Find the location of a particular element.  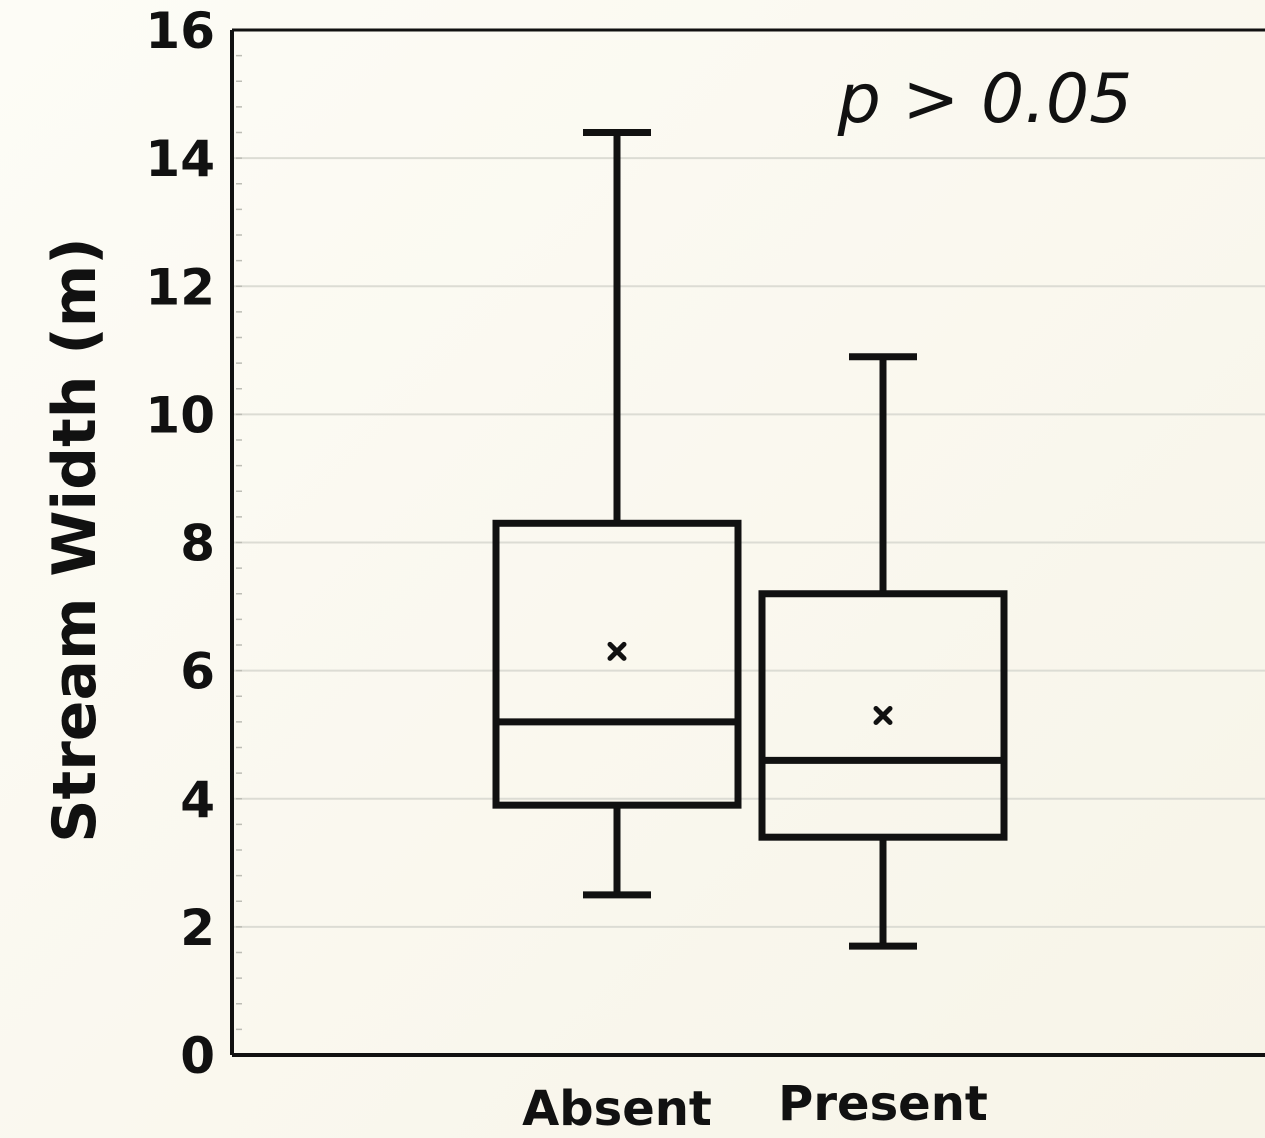

box-present is located at coordinates (883, 651).